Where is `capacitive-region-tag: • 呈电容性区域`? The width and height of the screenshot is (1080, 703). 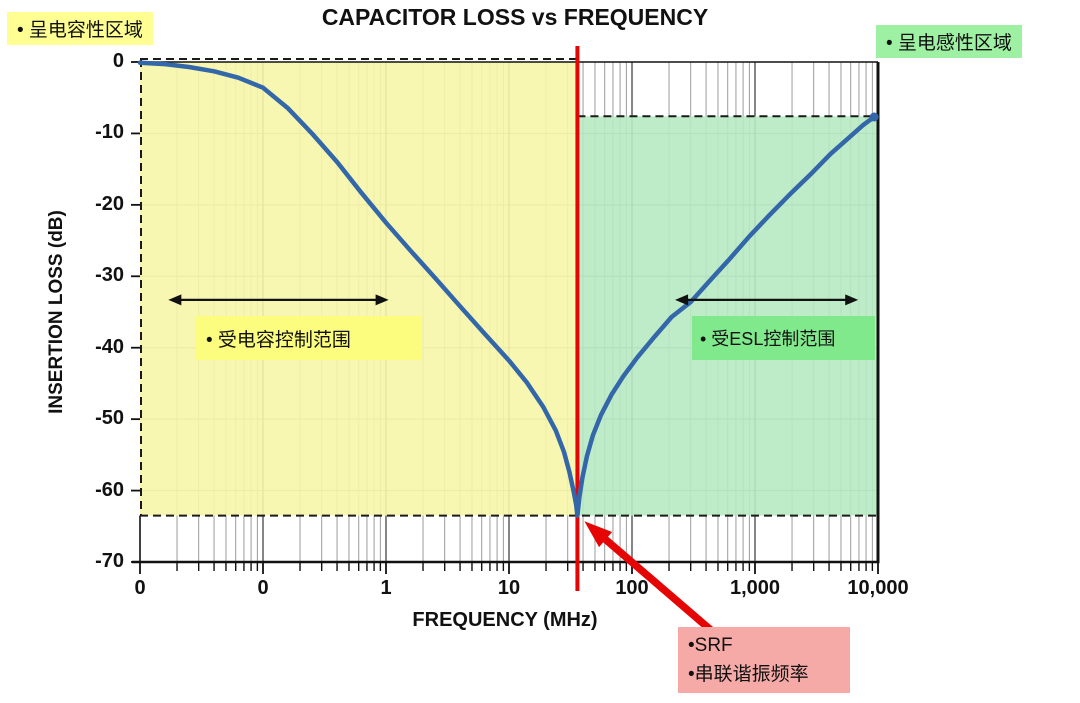 capacitive-region-tag: • 呈电容性区域 is located at coordinates (80, 28).